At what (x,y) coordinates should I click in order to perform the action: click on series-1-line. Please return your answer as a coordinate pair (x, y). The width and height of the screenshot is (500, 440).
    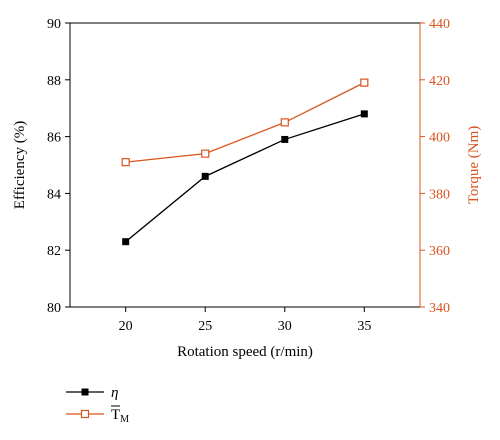
    Looking at the image, I should click on (245, 122).